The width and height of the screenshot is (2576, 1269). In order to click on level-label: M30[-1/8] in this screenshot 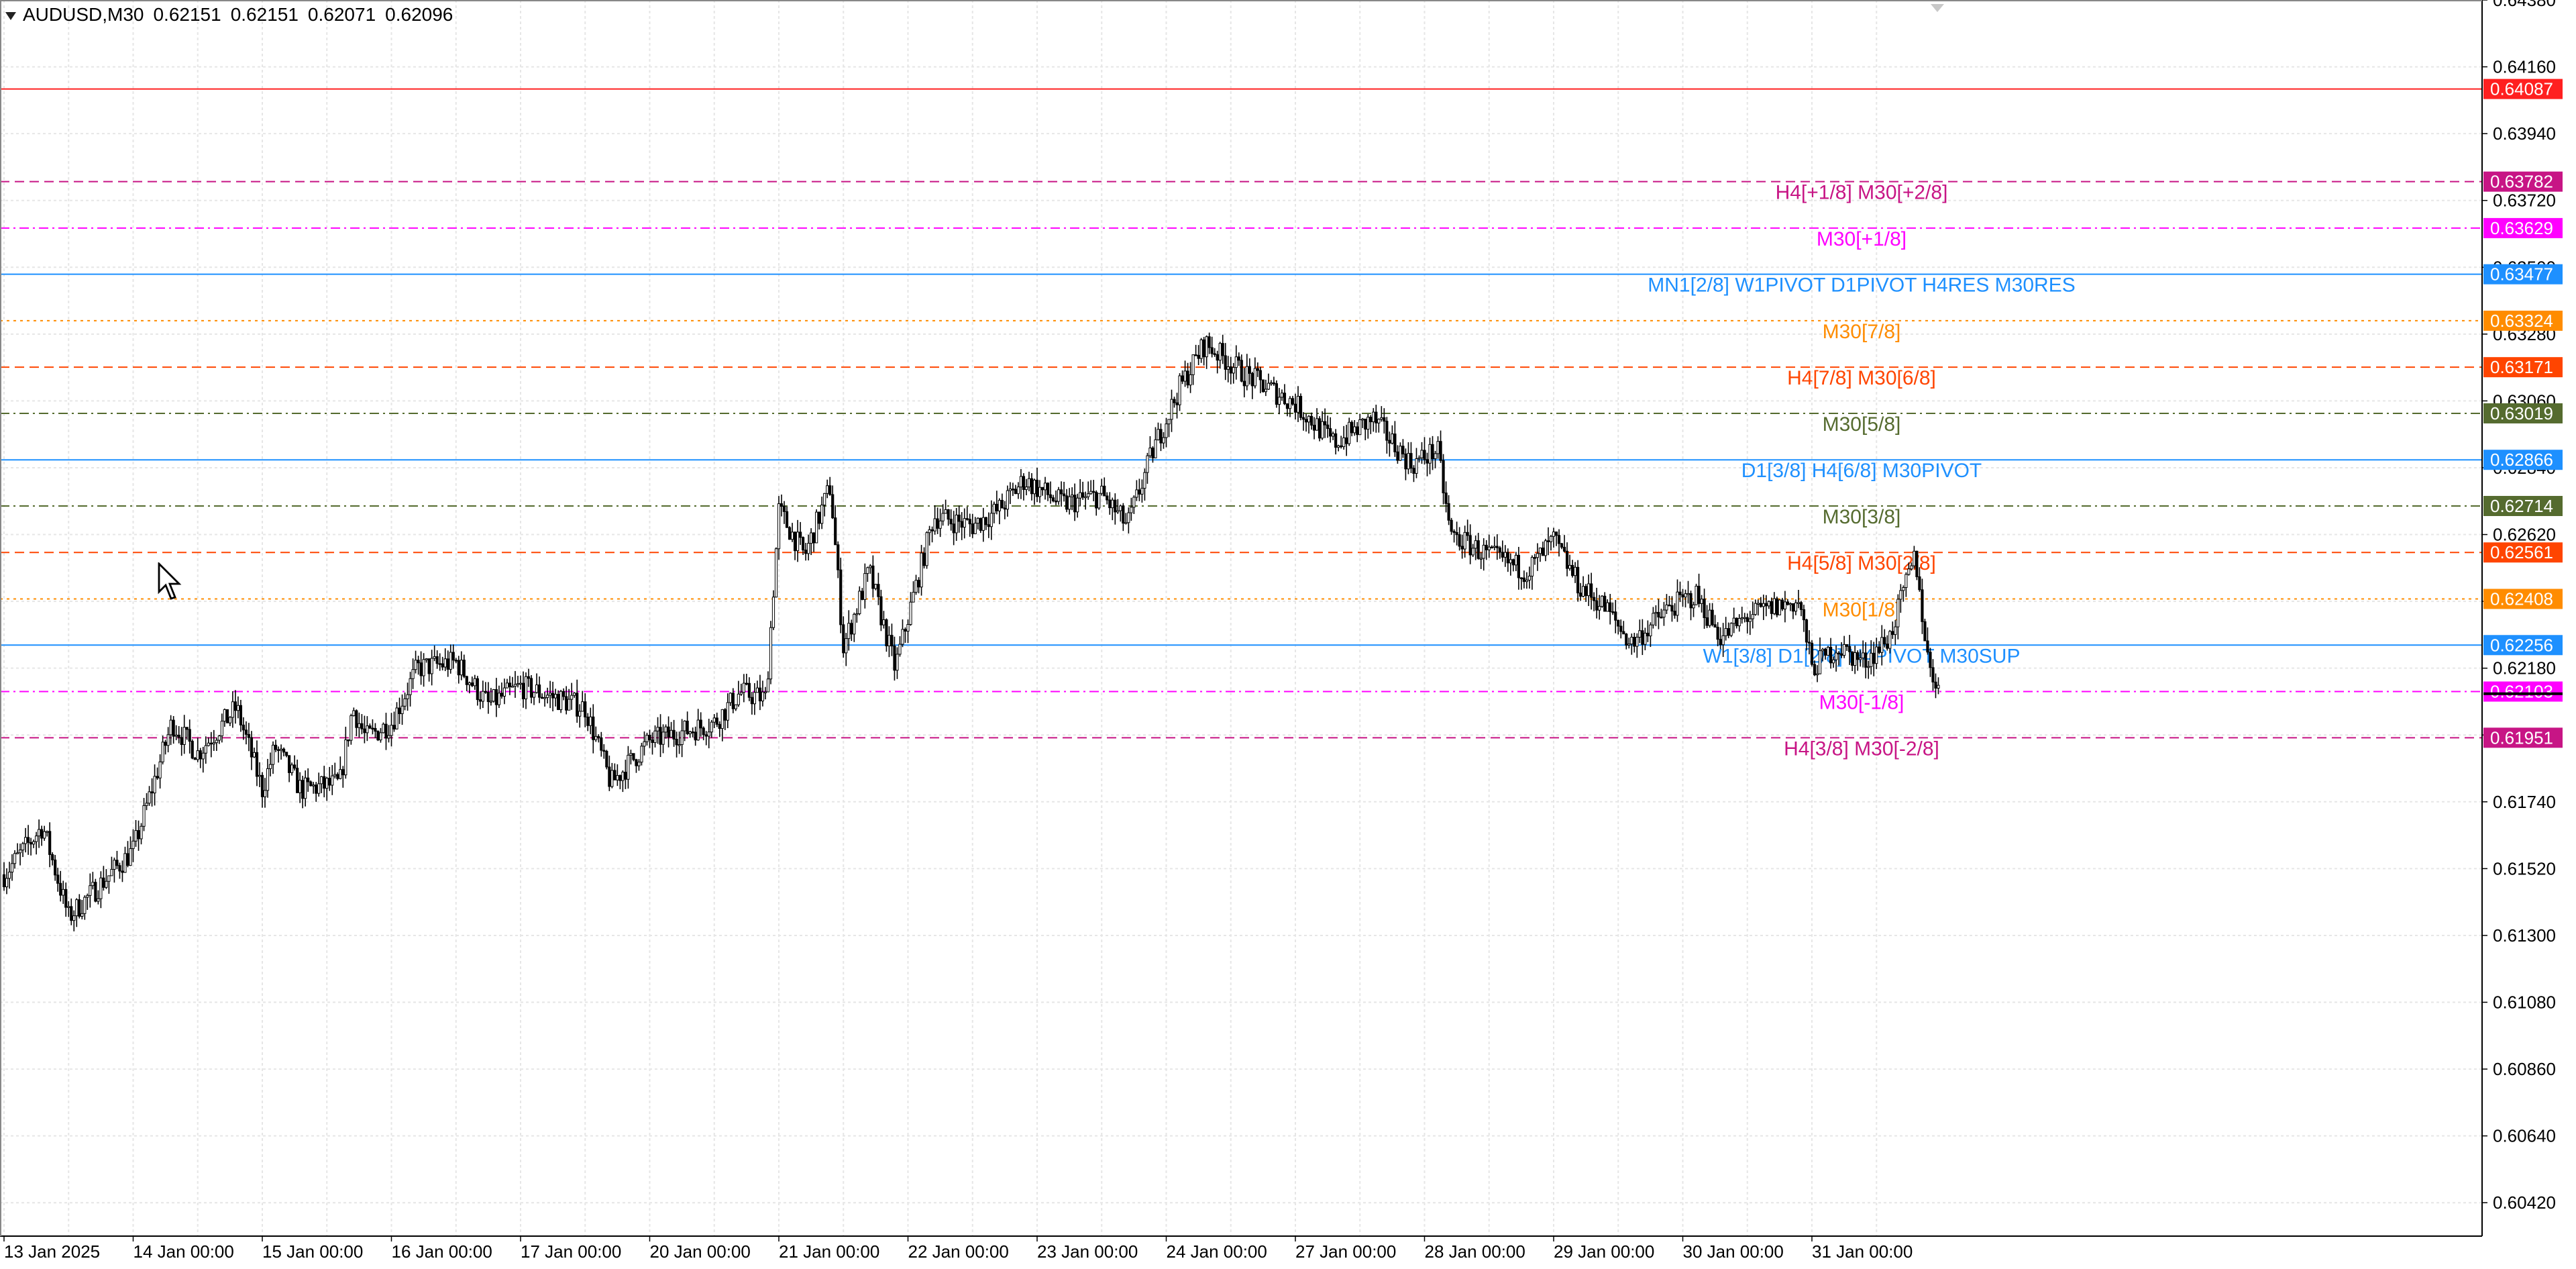, I will do `click(1861, 703)`.